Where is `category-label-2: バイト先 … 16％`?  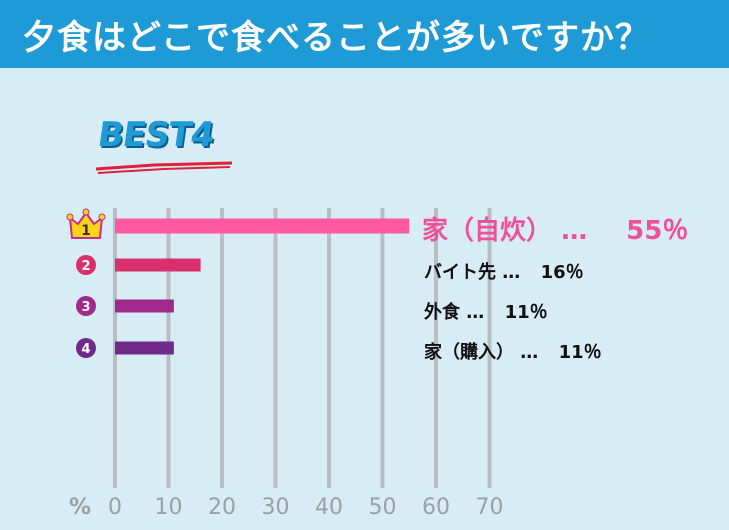
category-label-2: バイト先 … 16％ is located at coordinates (504, 271).